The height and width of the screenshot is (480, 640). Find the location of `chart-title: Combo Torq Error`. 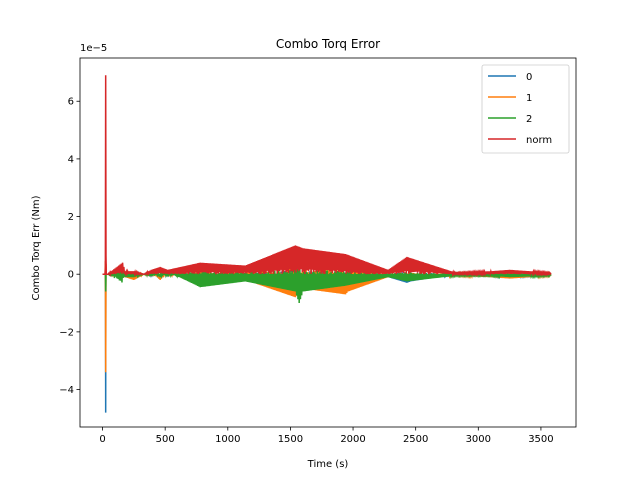

chart-title: Combo Torq Error is located at coordinates (328, 44).